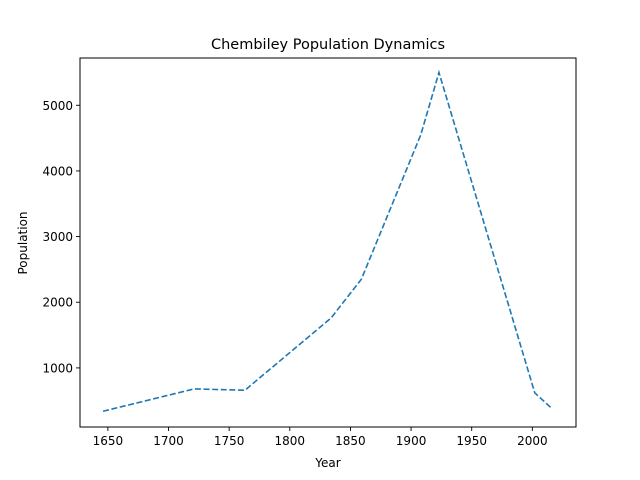  What do you see at coordinates (290, 441) in the screenshot?
I see `x-tick-label: 1800` at bounding box center [290, 441].